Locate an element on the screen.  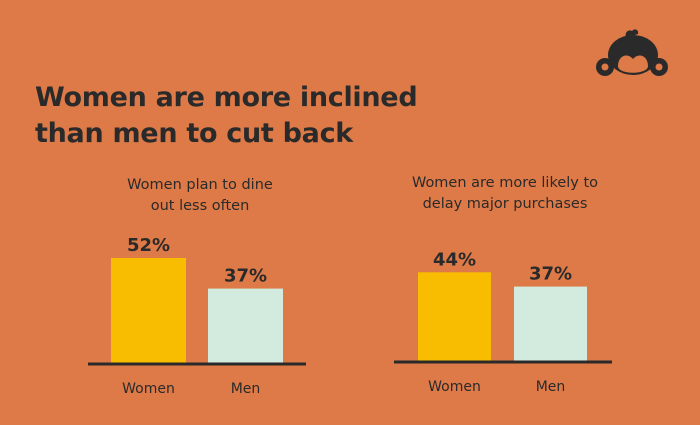
surveymonkey-logo-icon is located at coordinates (632, 52).